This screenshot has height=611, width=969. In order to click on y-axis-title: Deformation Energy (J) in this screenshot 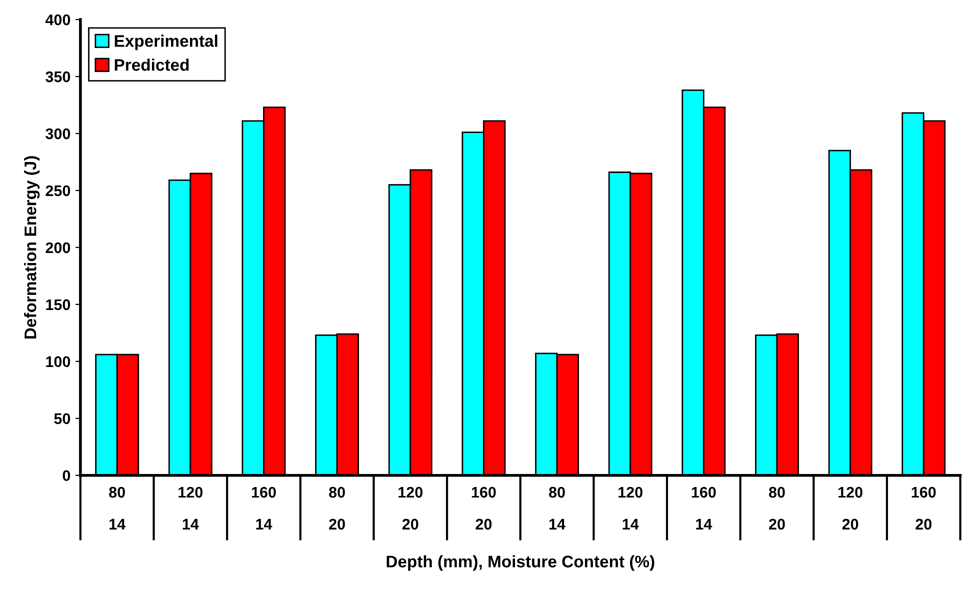, I will do `click(32, 247)`.